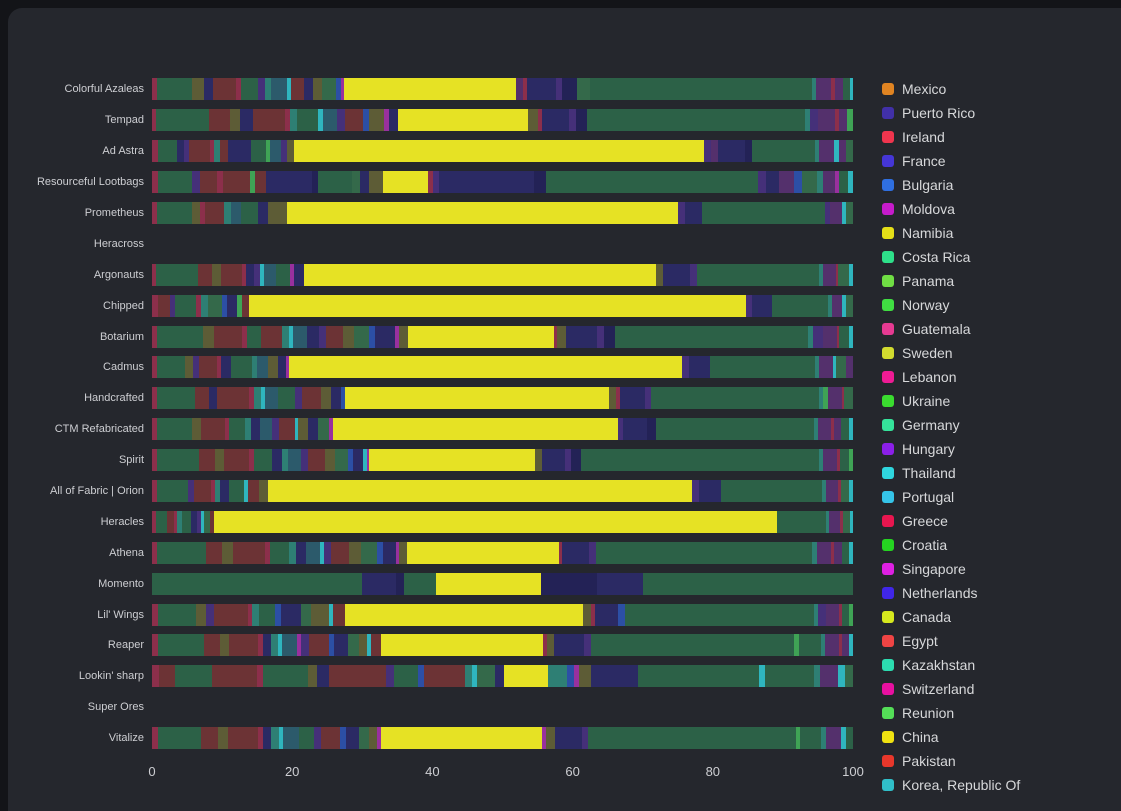 The width and height of the screenshot is (1121, 811). Describe the element at coordinates (951, 137) in the screenshot. I see `legend-item: Ireland` at that location.